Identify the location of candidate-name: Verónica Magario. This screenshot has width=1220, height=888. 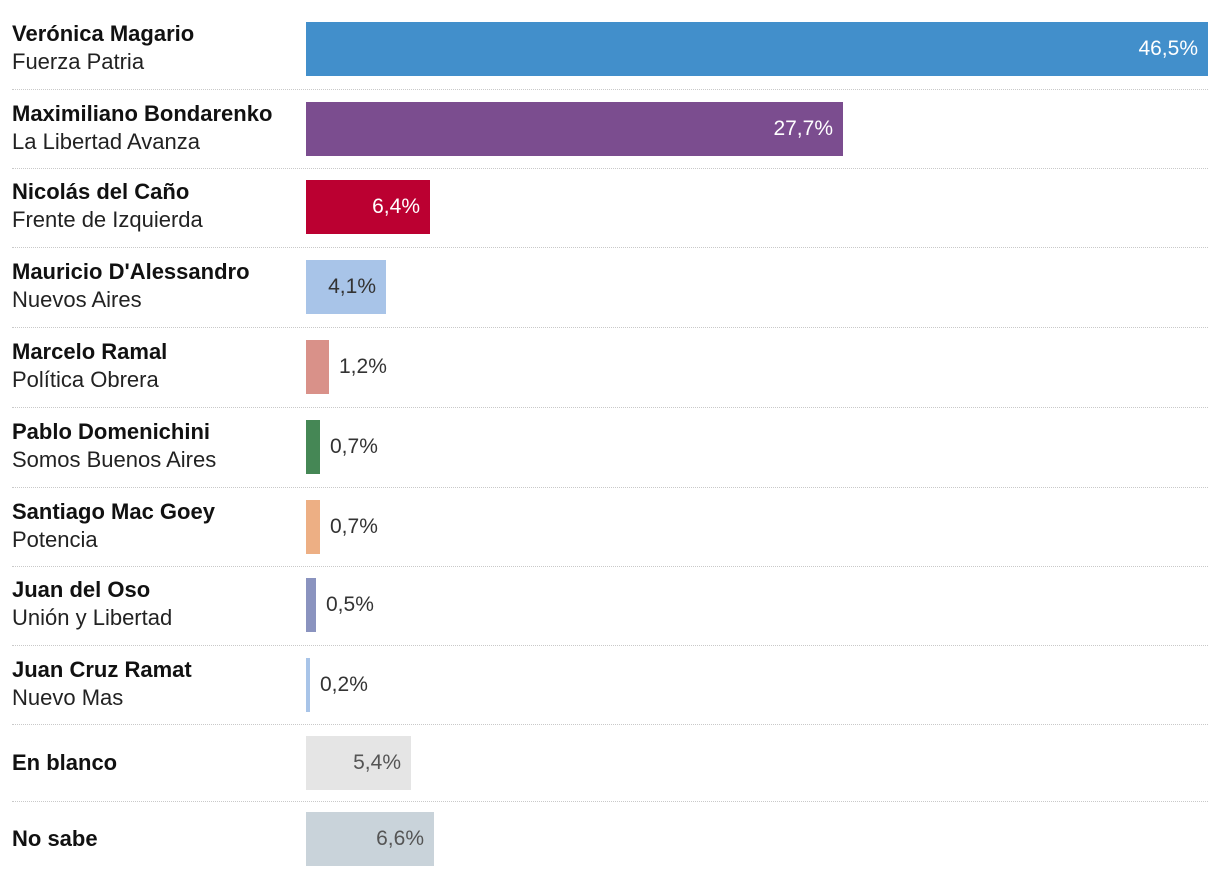
(103, 33).